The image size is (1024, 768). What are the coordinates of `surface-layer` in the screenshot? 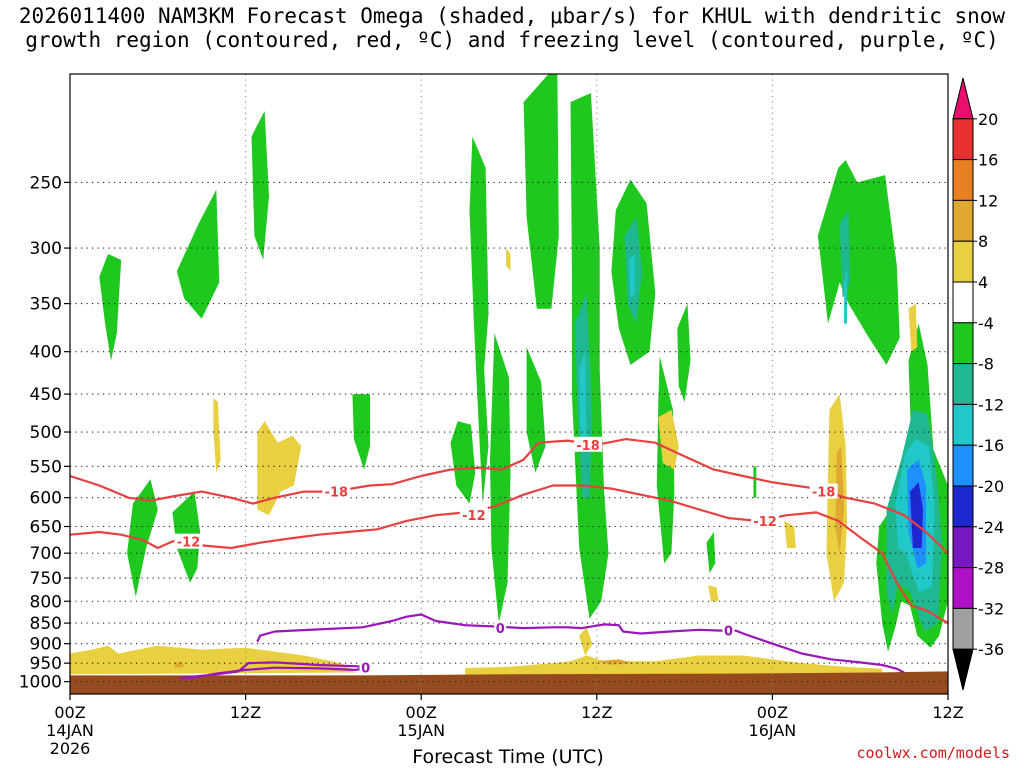 It's located at (509, 682).